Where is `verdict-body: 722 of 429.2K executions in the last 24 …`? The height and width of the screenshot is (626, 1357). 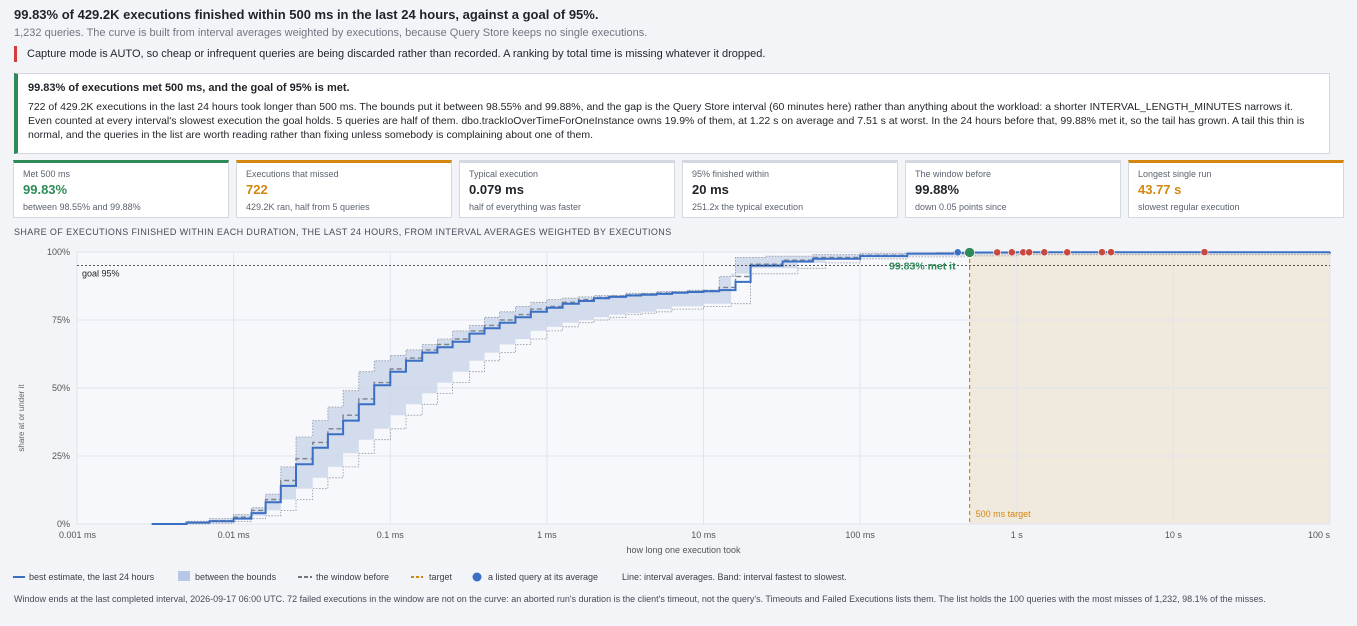
verdict-body: 722 of 429.2K executions in the last 24 … is located at coordinates (666, 121).